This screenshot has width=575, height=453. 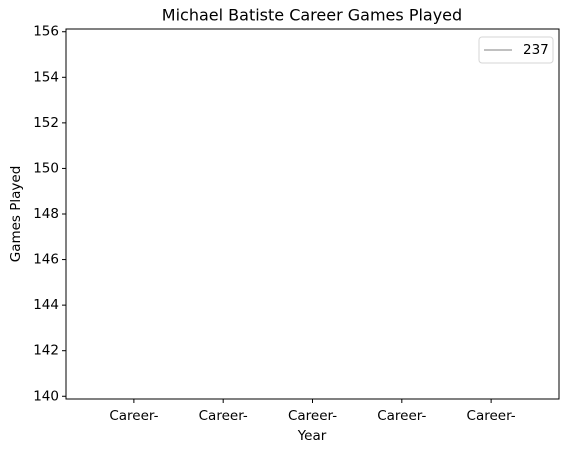 I want to click on legend-box, so click(x=516, y=50).